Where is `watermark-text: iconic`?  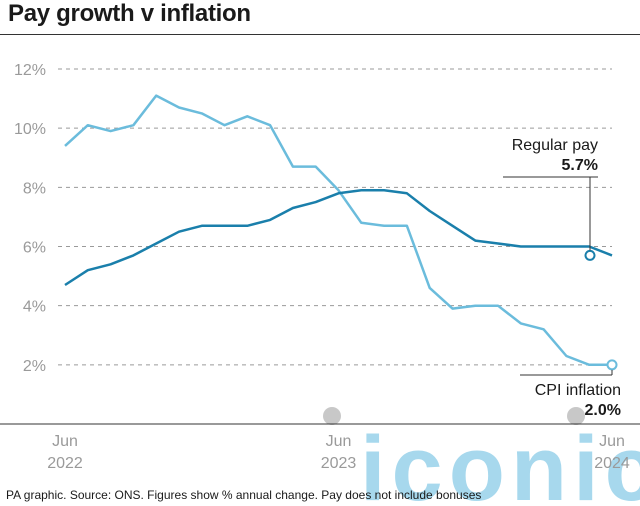
watermark-text: iconic is located at coordinates (500, 462).